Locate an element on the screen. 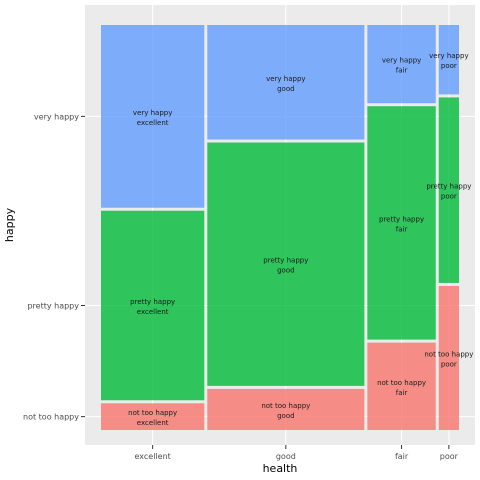 This screenshot has height=480, width=480. tile-not-too-happy-poor is located at coordinates (448, 357).